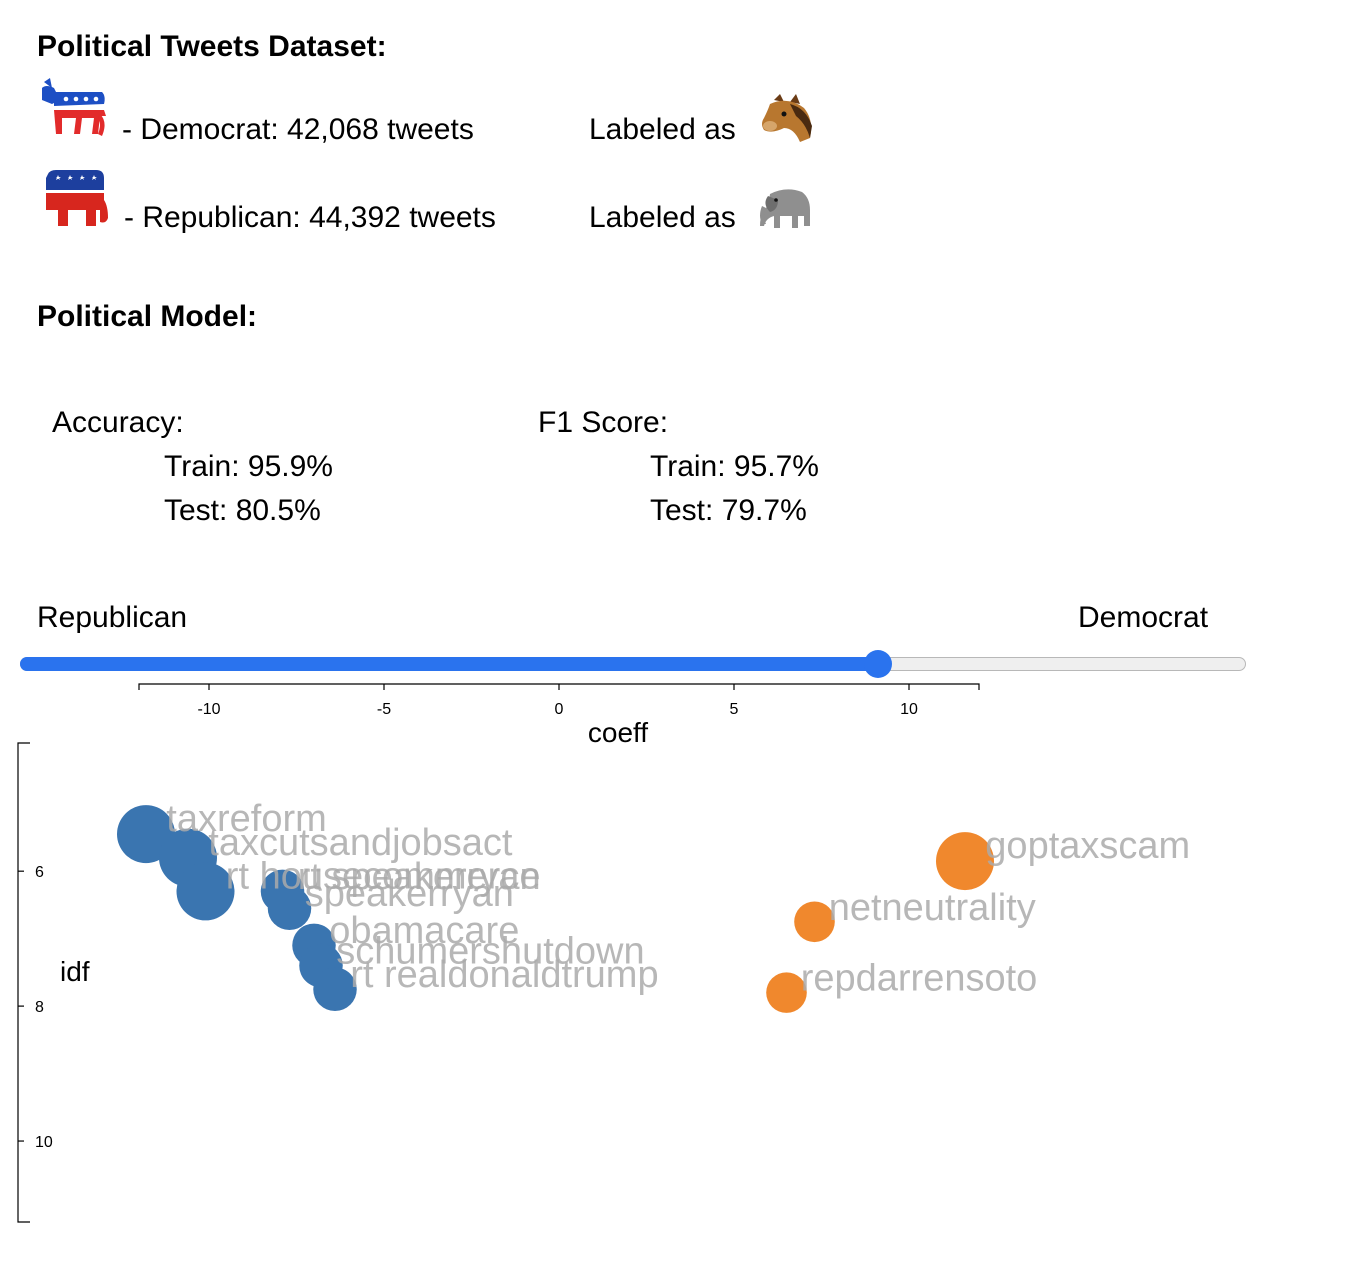 The width and height of the screenshot is (1346, 1280). I want to click on point-label: rt speakerryan, so click(419, 877).